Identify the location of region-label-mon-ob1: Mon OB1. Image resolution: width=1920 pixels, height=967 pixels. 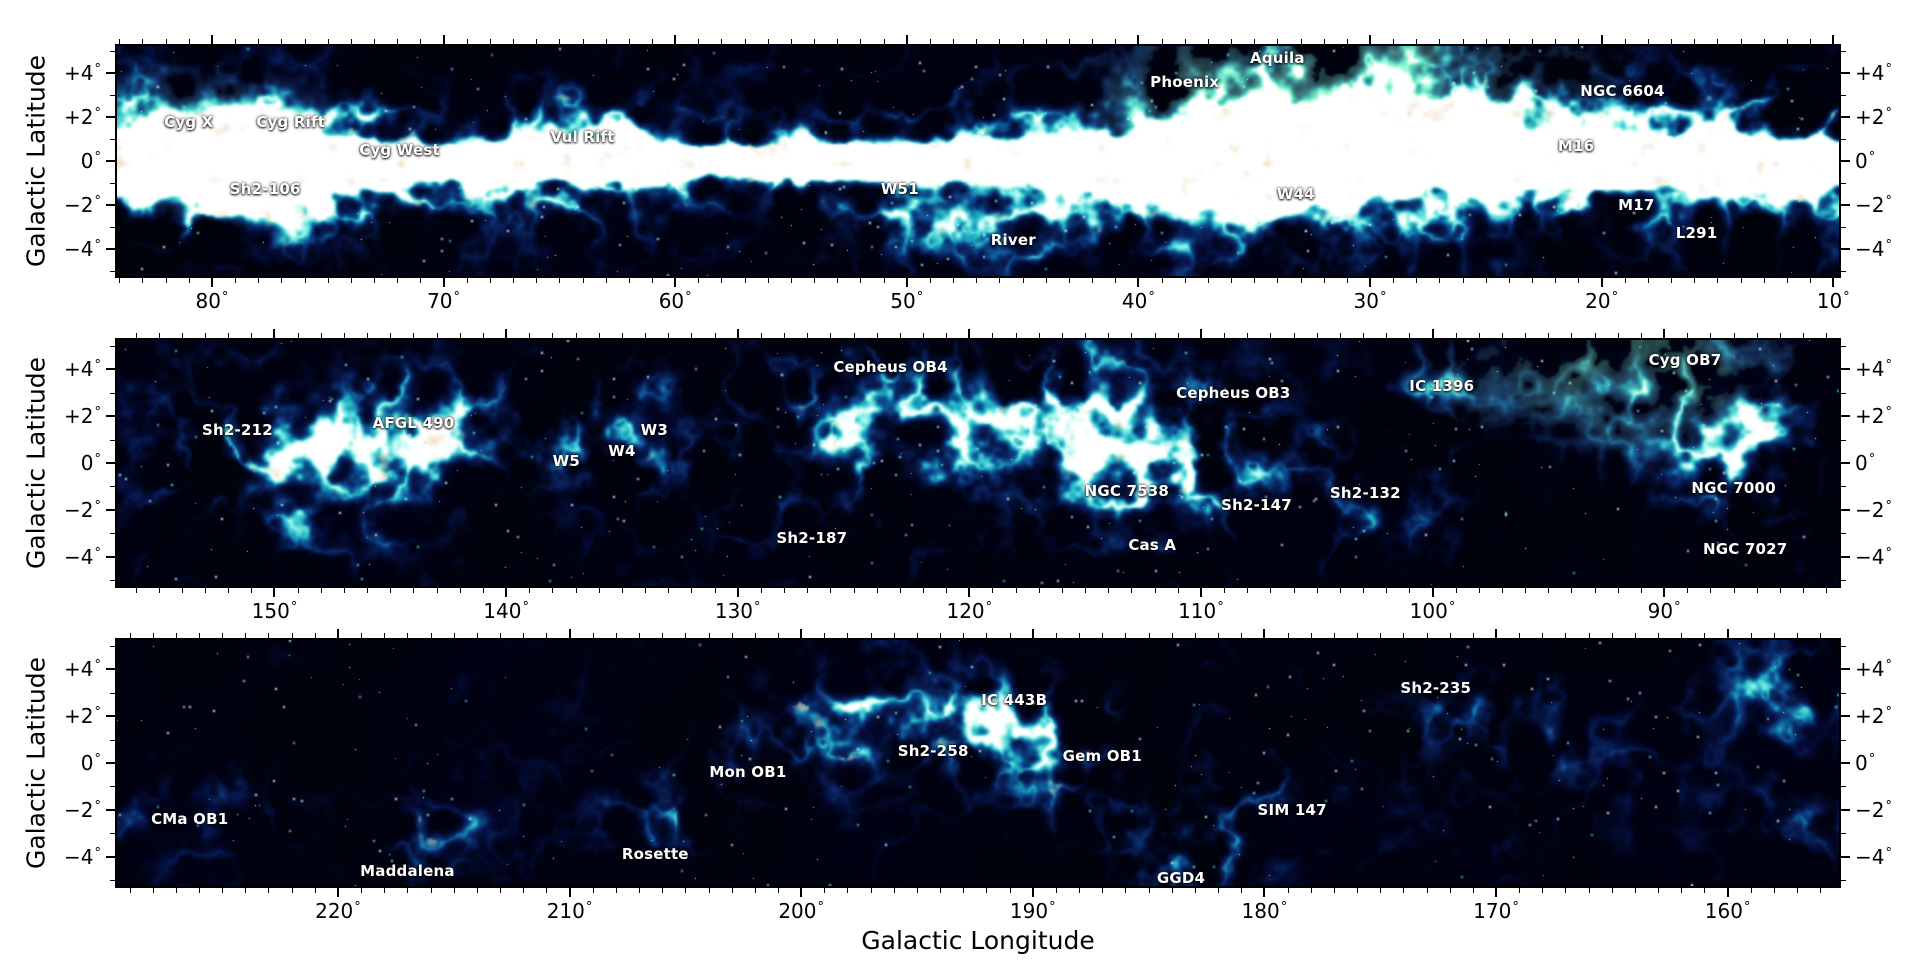
(748, 772).